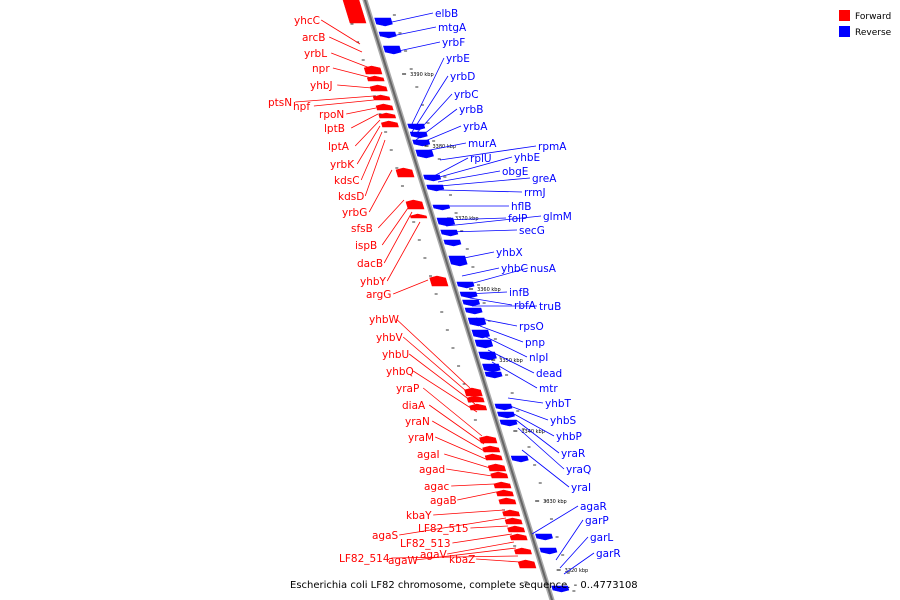  I want to click on reverse-gene-label: yrbC, so click(466, 95).